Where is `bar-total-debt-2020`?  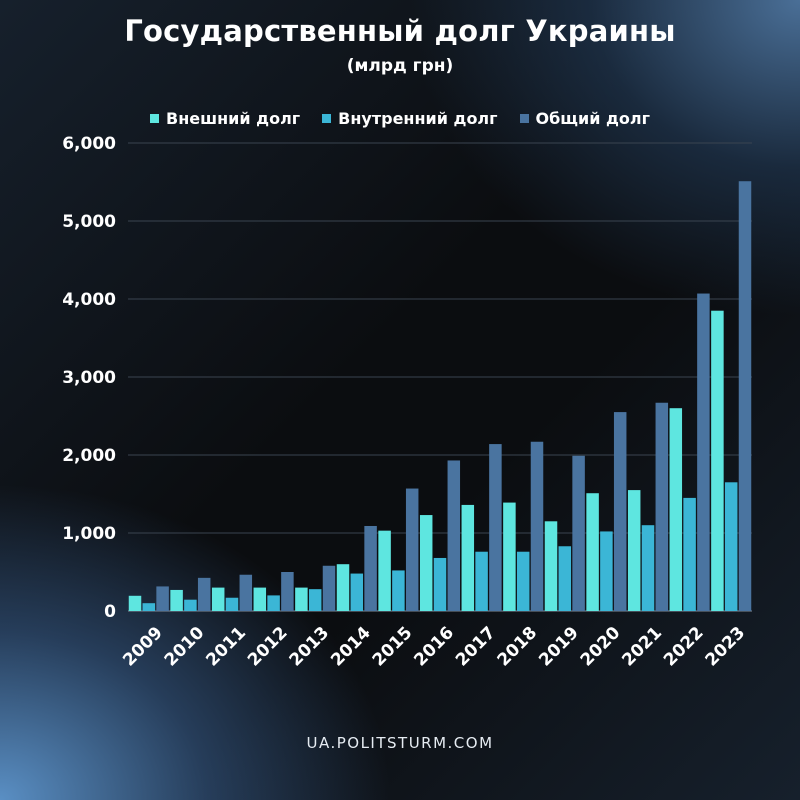
bar-total-debt-2020 is located at coordinates (620, 511).